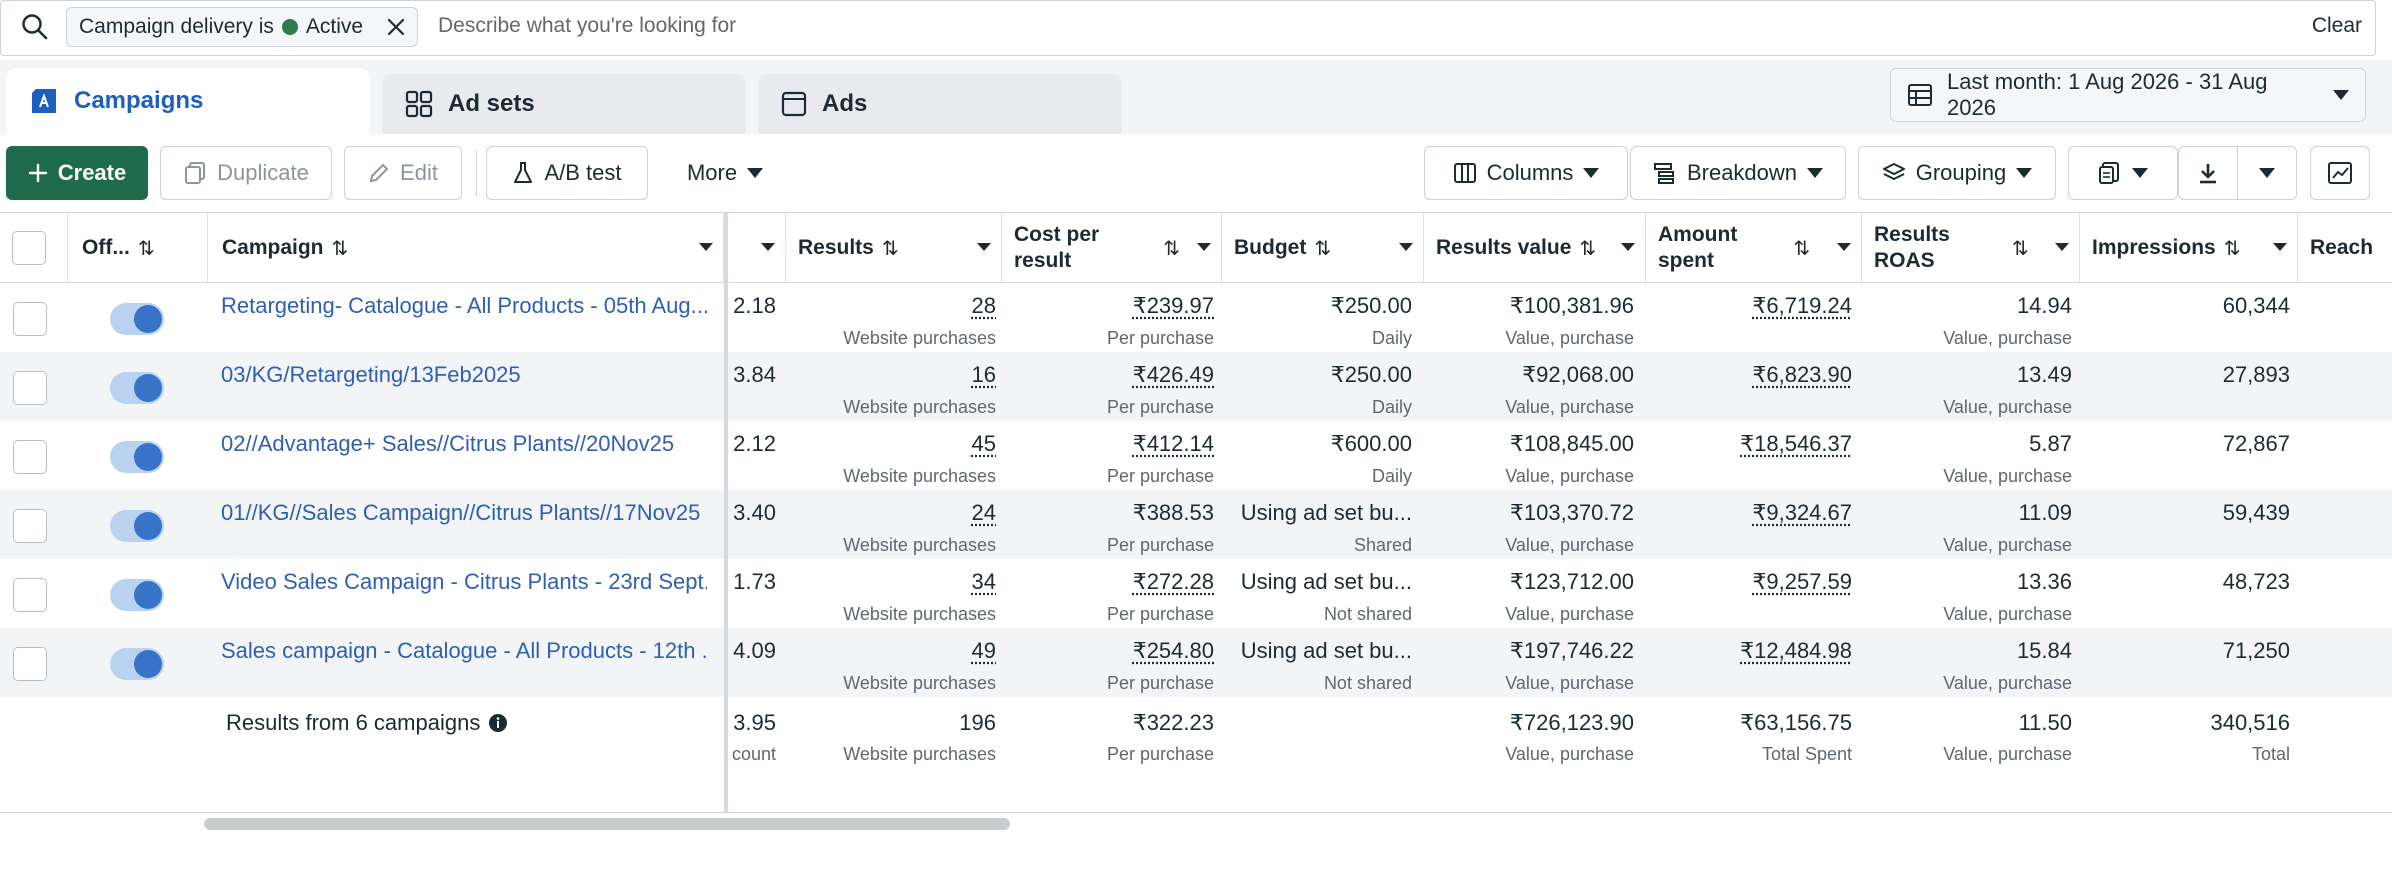  I want to click on filter-chip: Campaign delivery is Active, so click(242, 27).